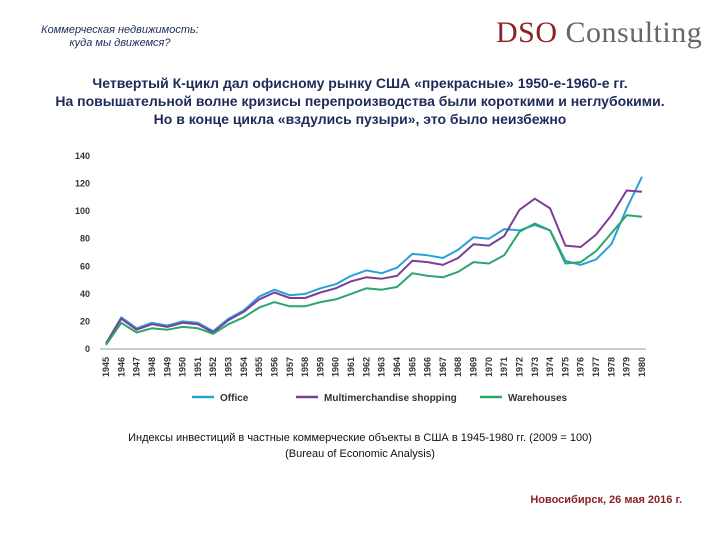  Describe the element at coordinates (611, 367) in the screenshot. I see `x-tick-label: 1978` at that location.